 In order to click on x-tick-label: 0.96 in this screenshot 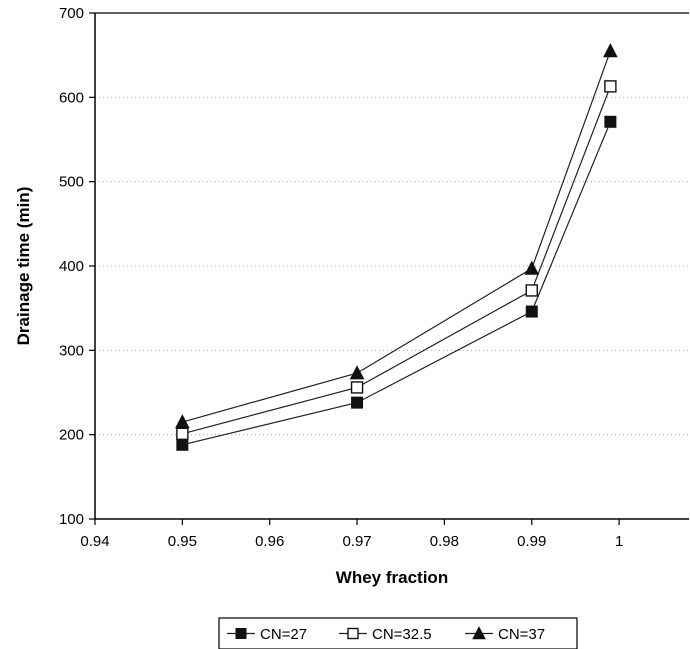, I will do `click(269, 541)`.